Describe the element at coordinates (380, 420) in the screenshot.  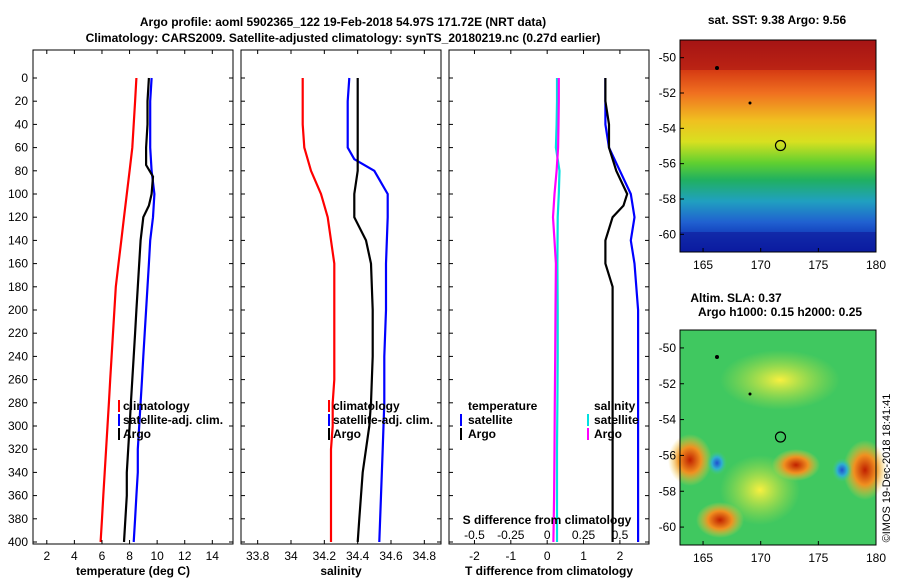
I see `salinity-legend: climatology satellite-adj. clim. Argo` at that location.